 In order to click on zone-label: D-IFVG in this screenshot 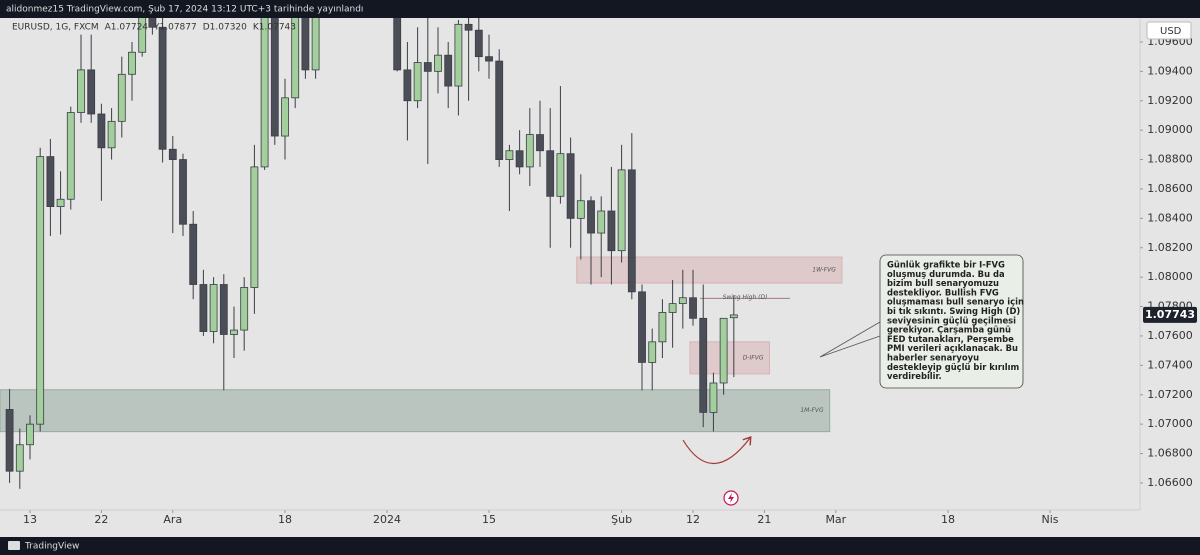, I will do `click(753, 357)`.